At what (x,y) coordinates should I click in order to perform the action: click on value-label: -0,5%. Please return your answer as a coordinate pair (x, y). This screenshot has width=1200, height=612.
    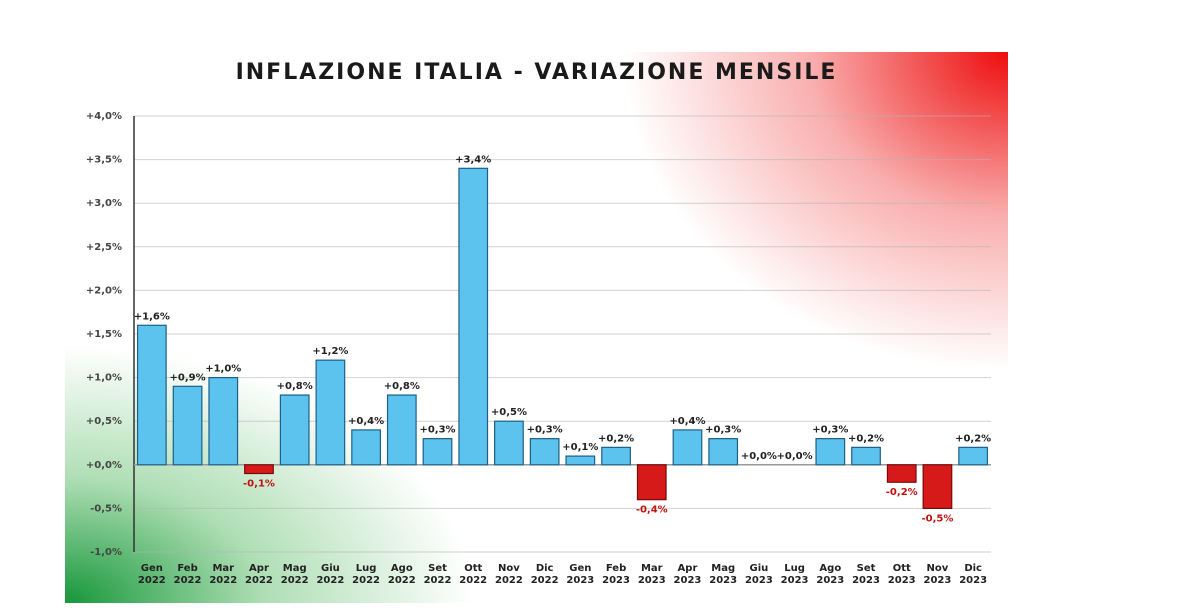
    Looking at the image, I should click on (937, 518).